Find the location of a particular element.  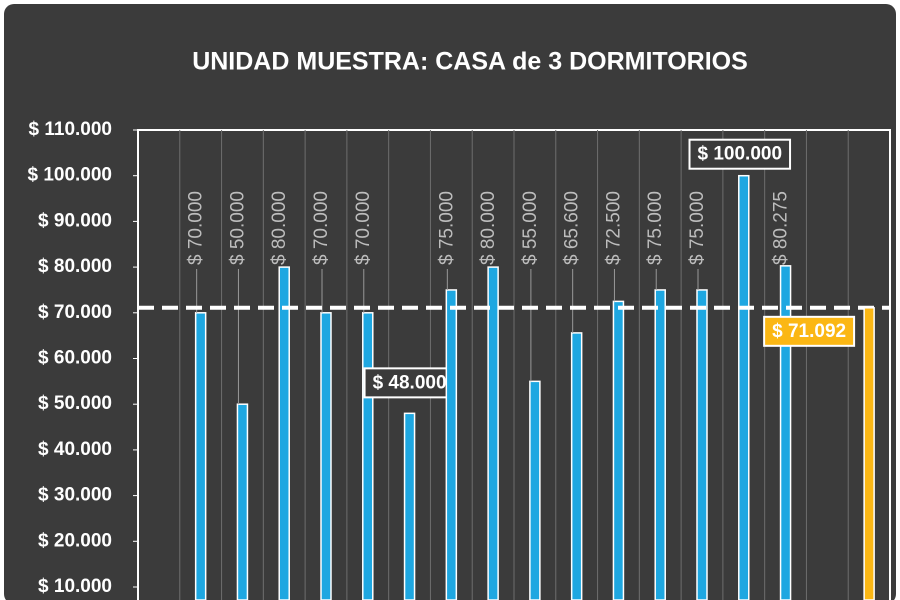

y-tick-label: $ 20.000 is located at coordinates (75, 540).